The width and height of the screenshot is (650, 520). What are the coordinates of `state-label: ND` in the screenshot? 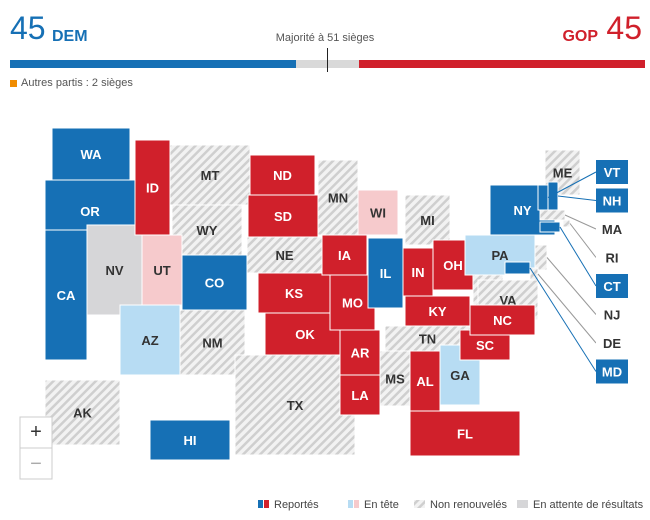 It's located at (282, 175).